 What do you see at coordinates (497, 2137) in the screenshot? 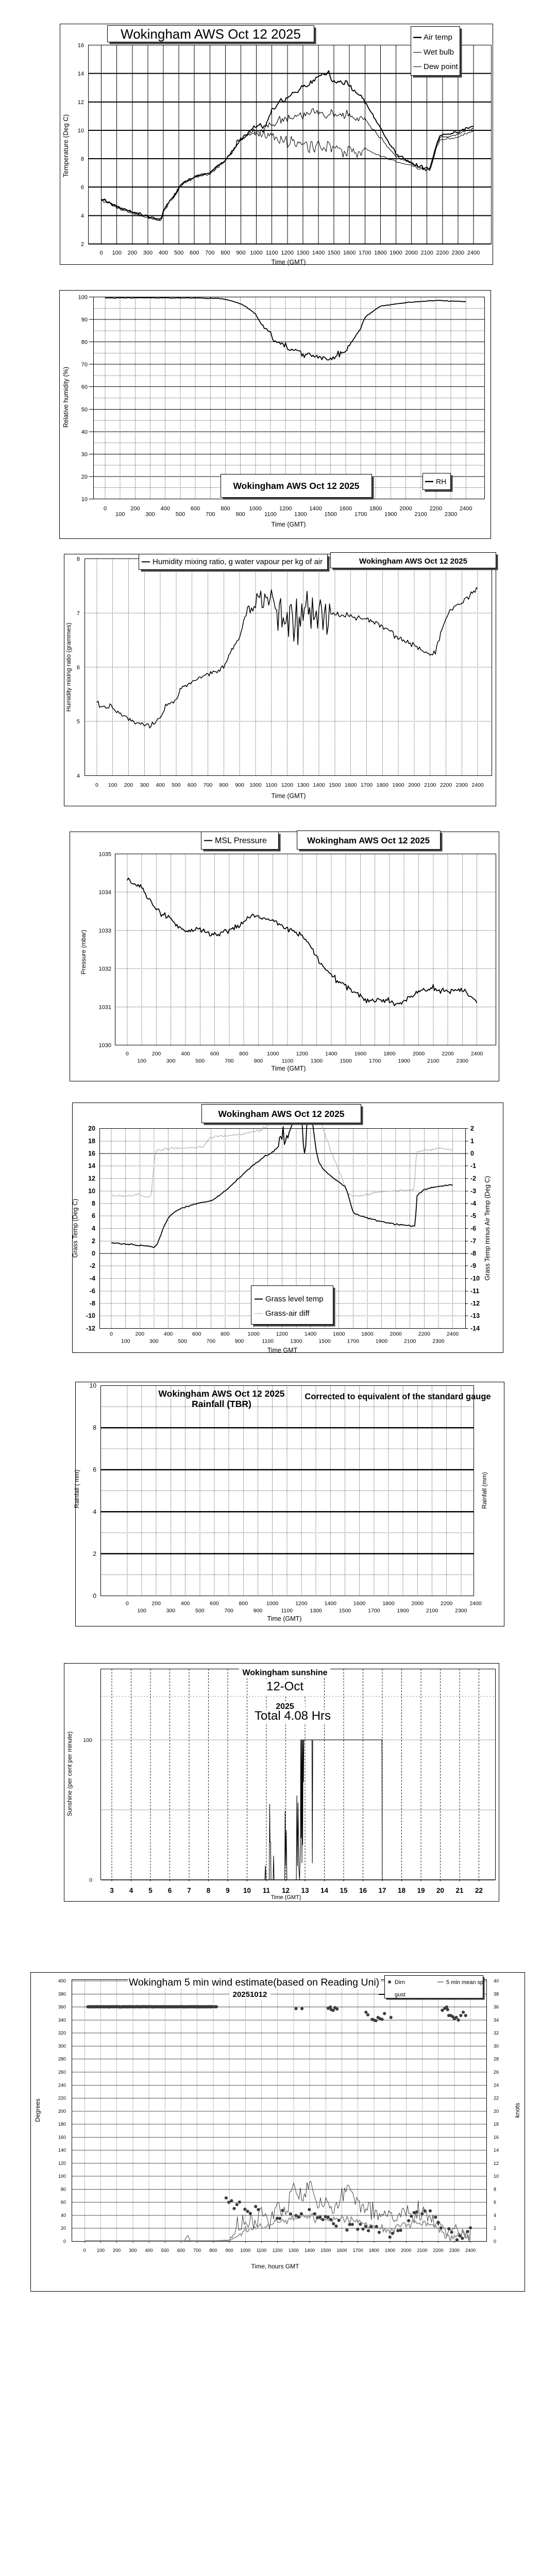
I see `svg-text: 16` at bounding box center [497, 2137].